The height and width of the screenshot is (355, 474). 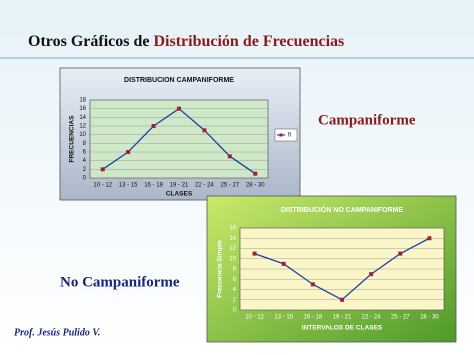 What do you see at coordinates (342, 209) in the screenshot?
I see `chart-title: DISTRIBUCIÓN NO CAMPANIFORME` at bounding box center [342, 209].